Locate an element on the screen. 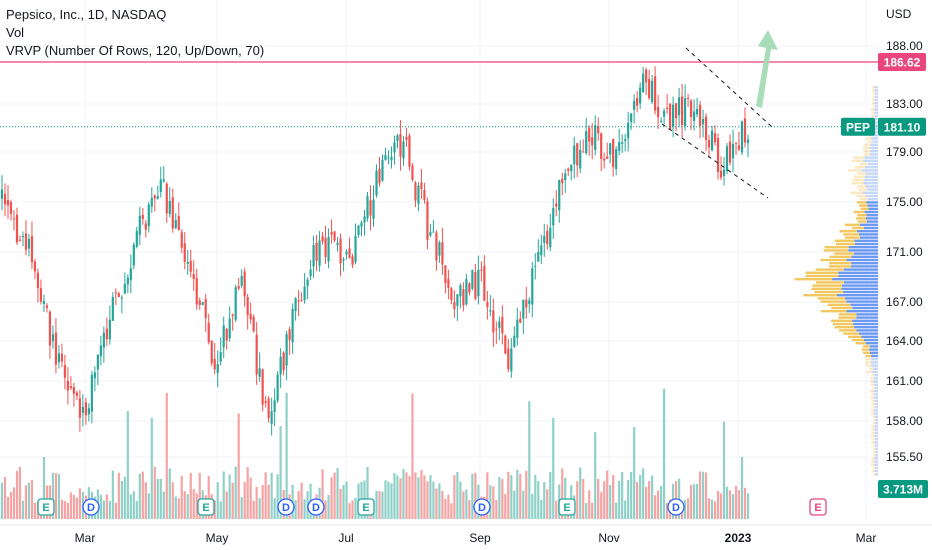 Image resolution: width=932 pixels, height=550 pixels. earnings-marker: E is located at coordinates (818, 507).